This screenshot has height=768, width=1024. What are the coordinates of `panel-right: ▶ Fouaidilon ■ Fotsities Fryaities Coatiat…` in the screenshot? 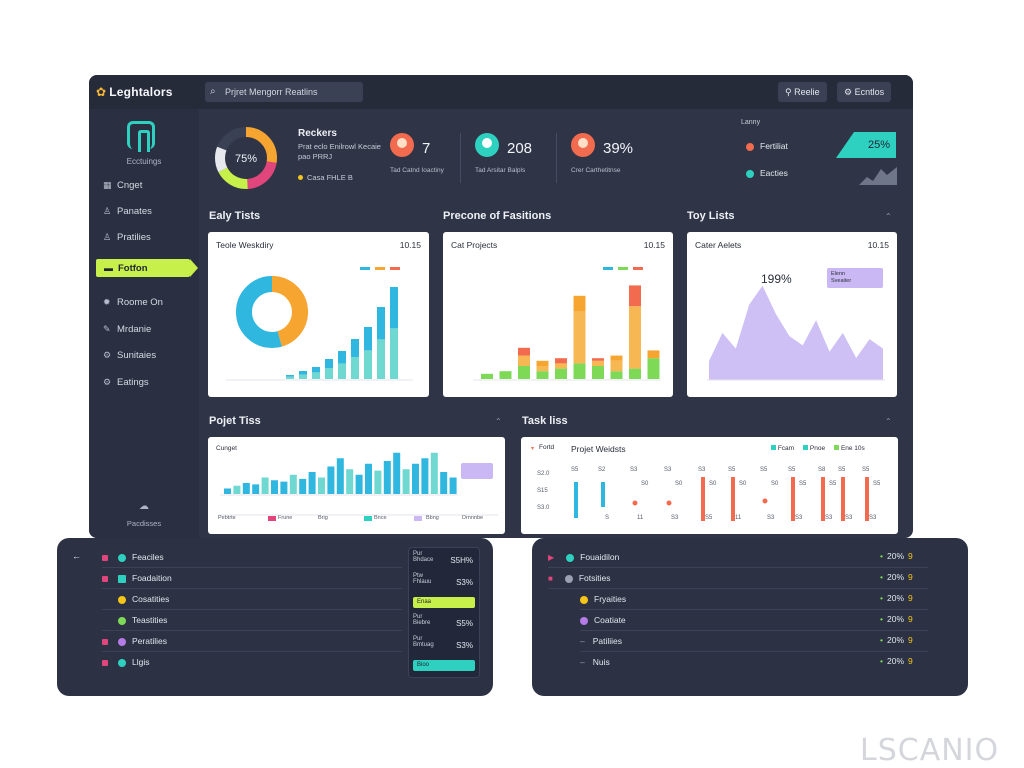 It's located at (750, 617).